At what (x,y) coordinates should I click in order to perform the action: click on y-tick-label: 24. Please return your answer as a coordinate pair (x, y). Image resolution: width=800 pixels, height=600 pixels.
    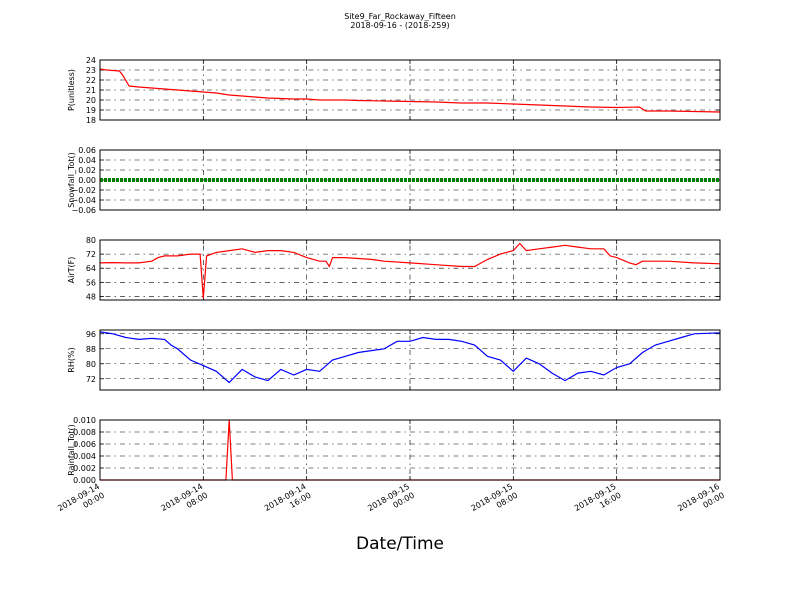
    Looking at the image, I should click on (91, 60).